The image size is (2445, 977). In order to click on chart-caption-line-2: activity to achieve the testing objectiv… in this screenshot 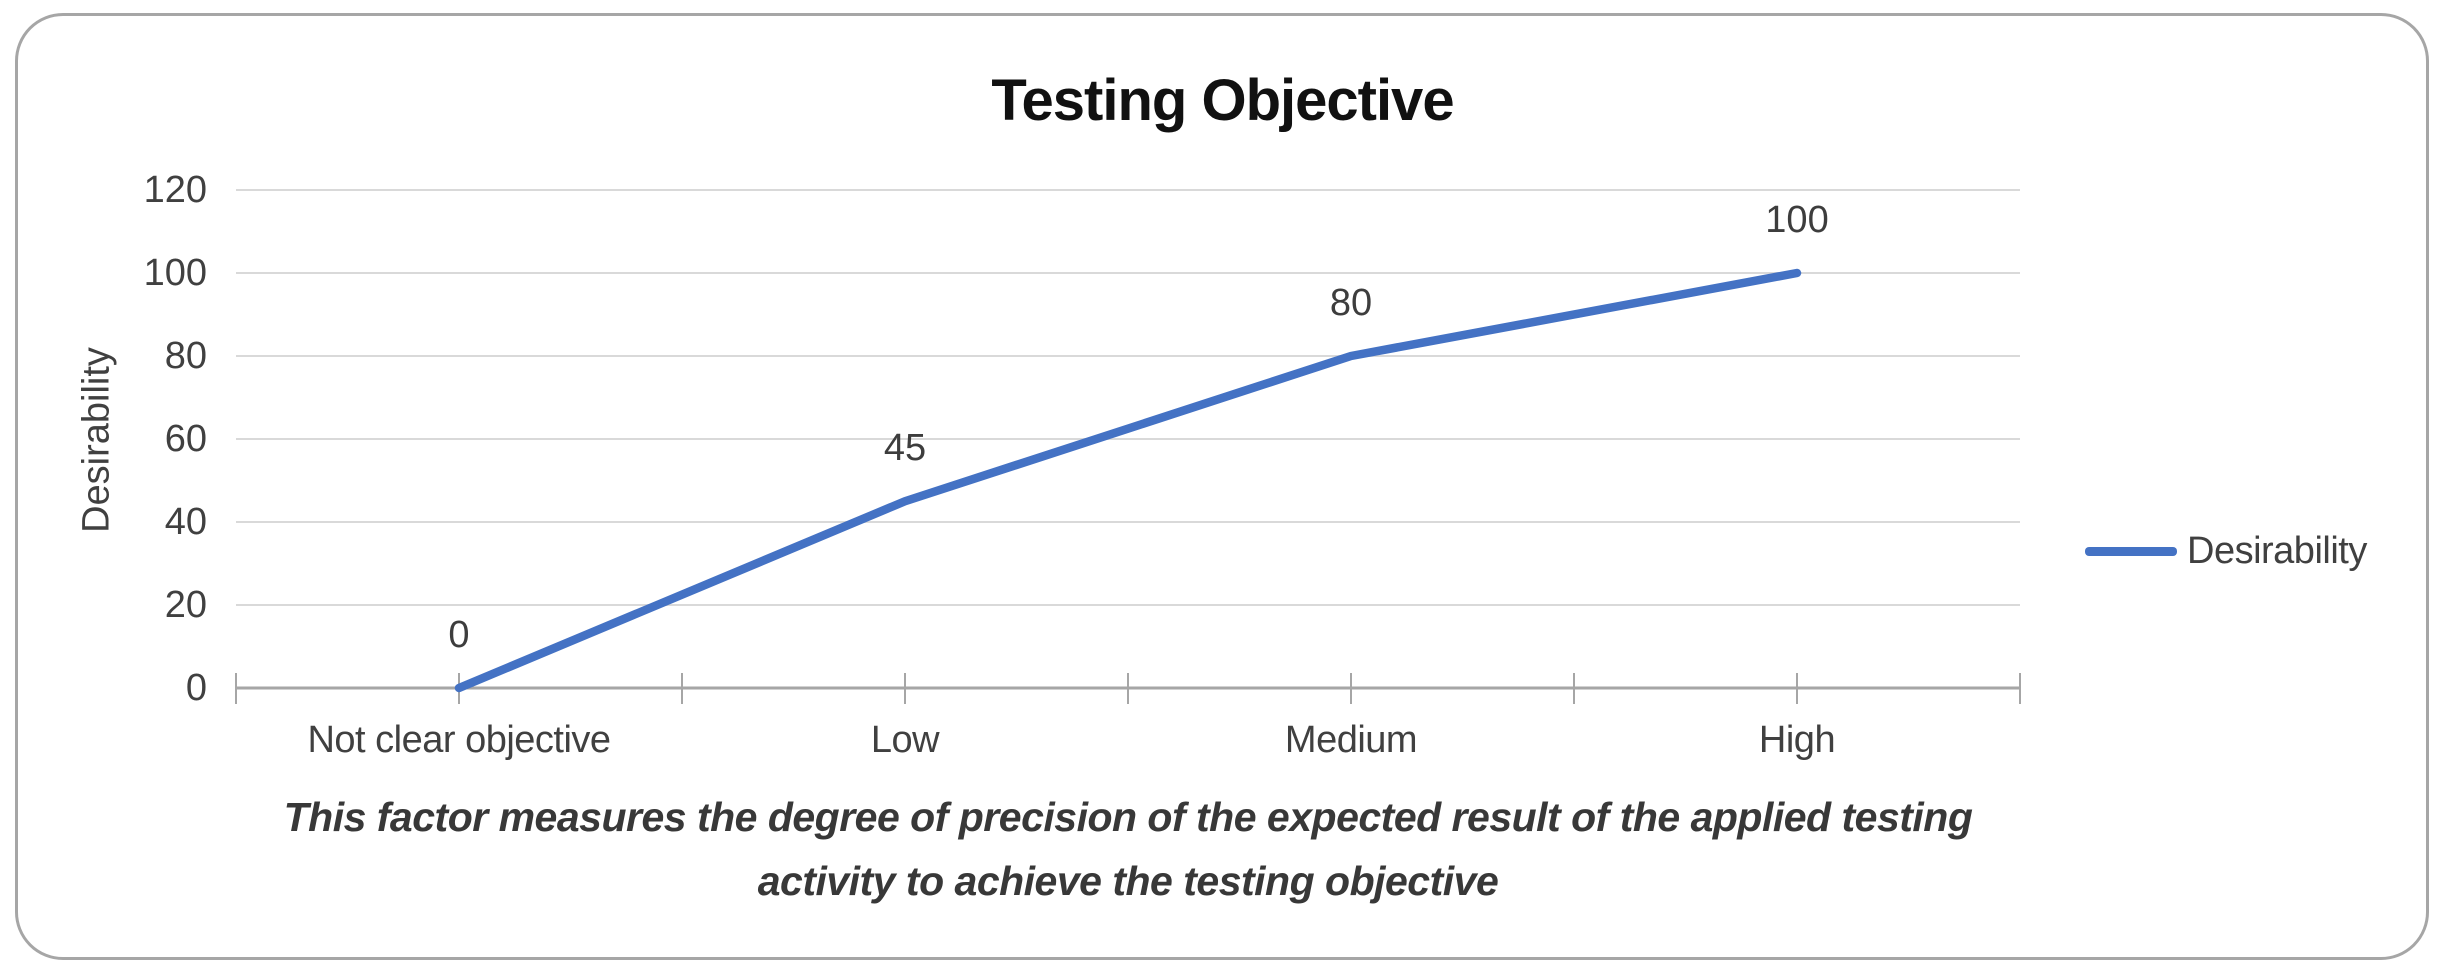, I will do `click(1128, 881)`.